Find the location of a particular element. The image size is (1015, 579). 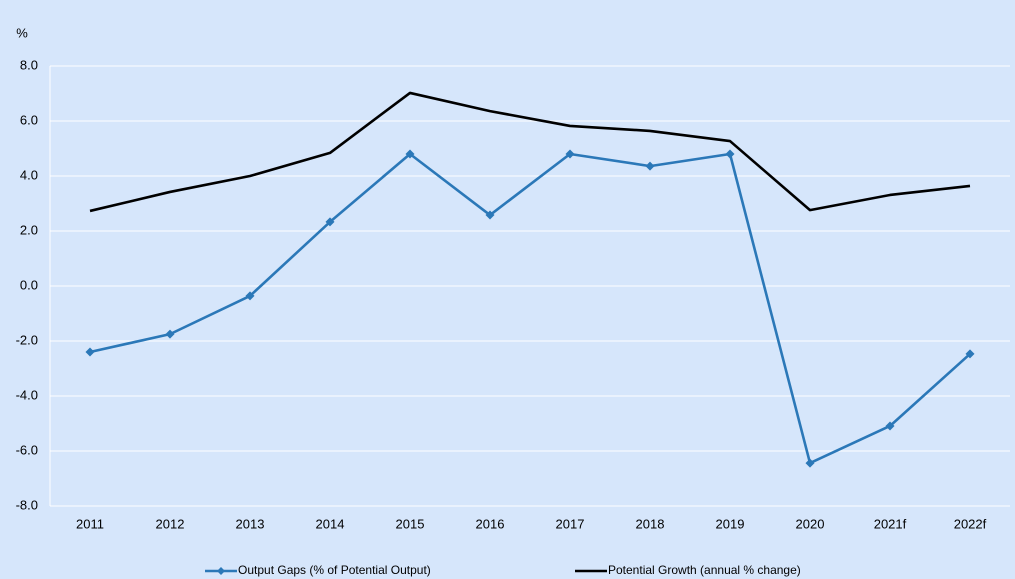

y-tick-label: -2.0 is located at coordinates (27, 339).